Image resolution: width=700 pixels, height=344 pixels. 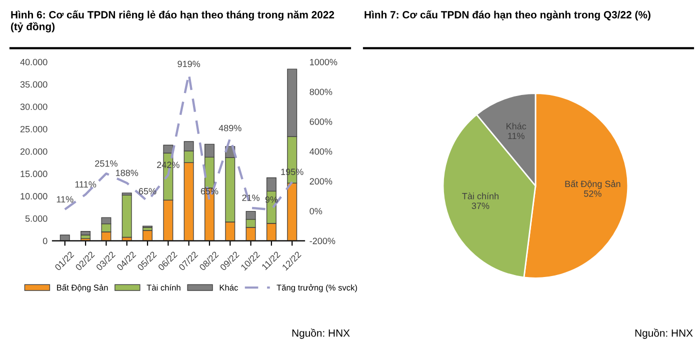 What do you see at coordinates (593, 193) in the screenshot?
I see `data-label: 52%` at bounding box center [593, 193].